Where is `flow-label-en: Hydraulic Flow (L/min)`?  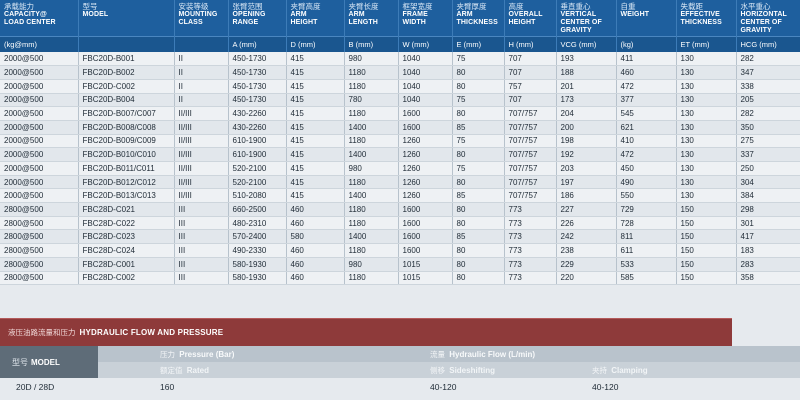
flow-label-en: Hydraulic Flow (L/min) is located at coordinates (492, 354).